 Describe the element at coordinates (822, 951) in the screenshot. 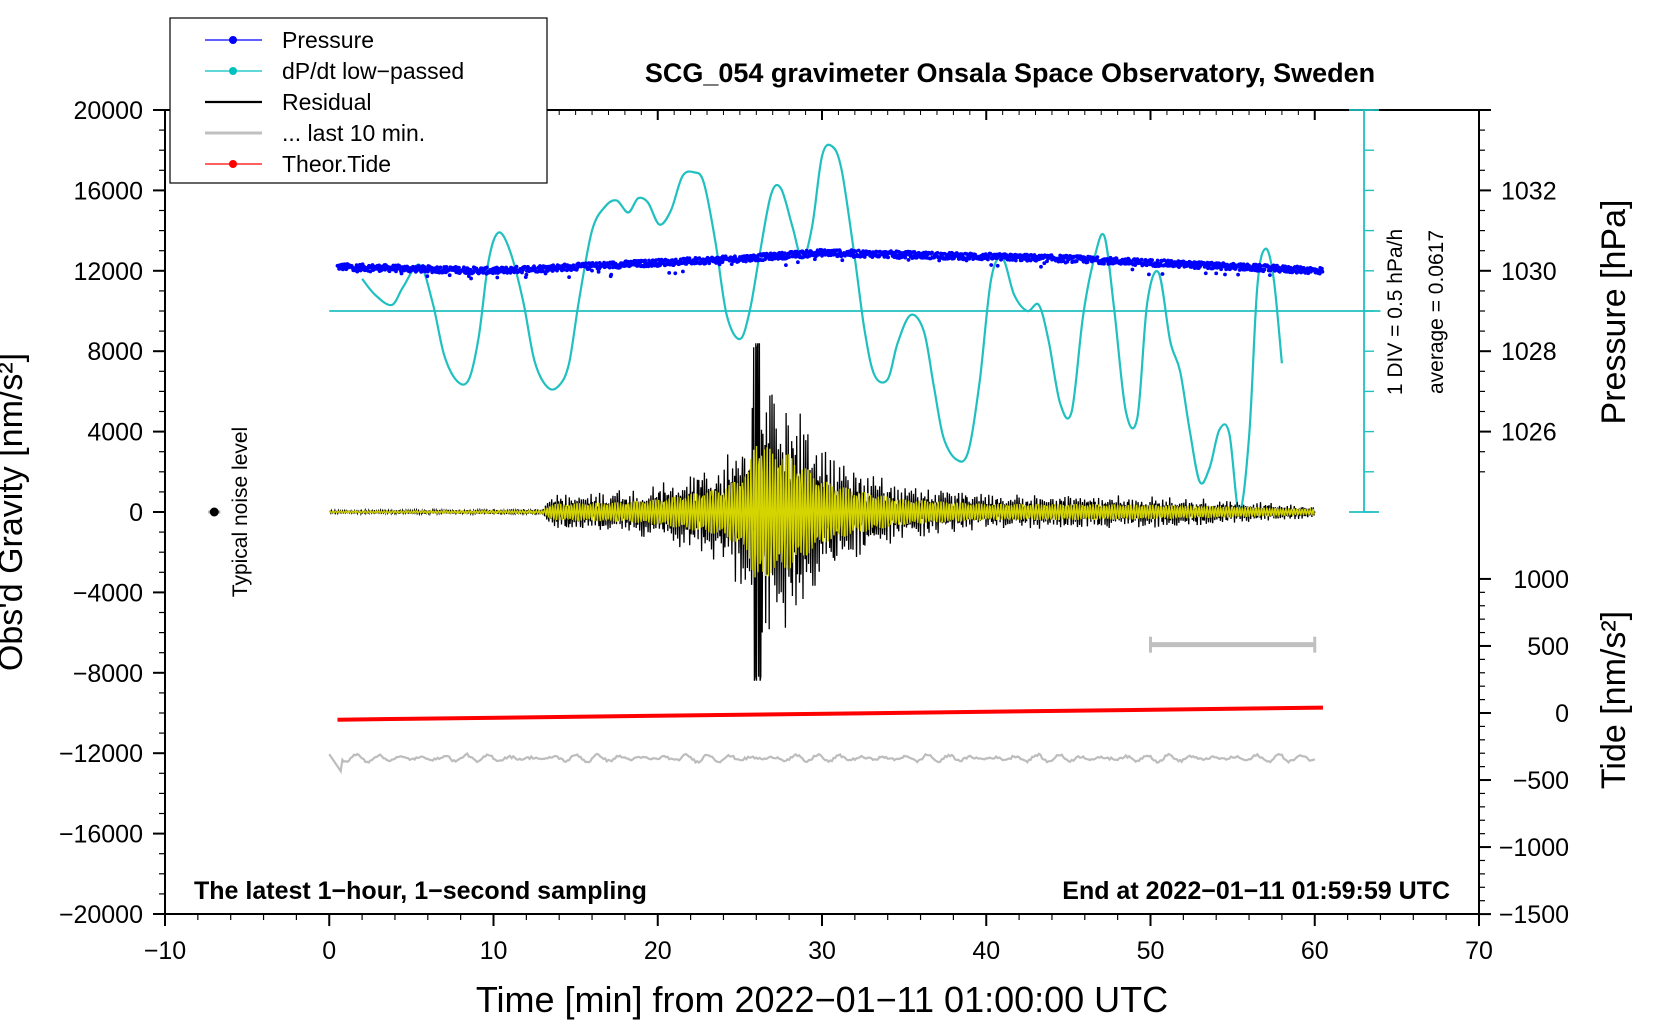

I see `x-tick-label: 30` at that location.